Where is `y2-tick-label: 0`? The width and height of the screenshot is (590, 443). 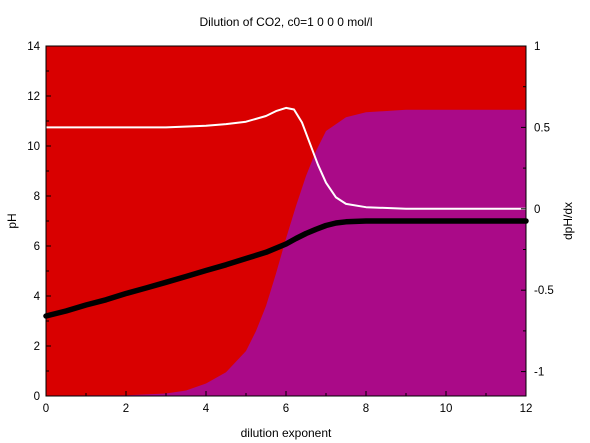 y2-tick-label: 0 is located at coordinates (537, 210).